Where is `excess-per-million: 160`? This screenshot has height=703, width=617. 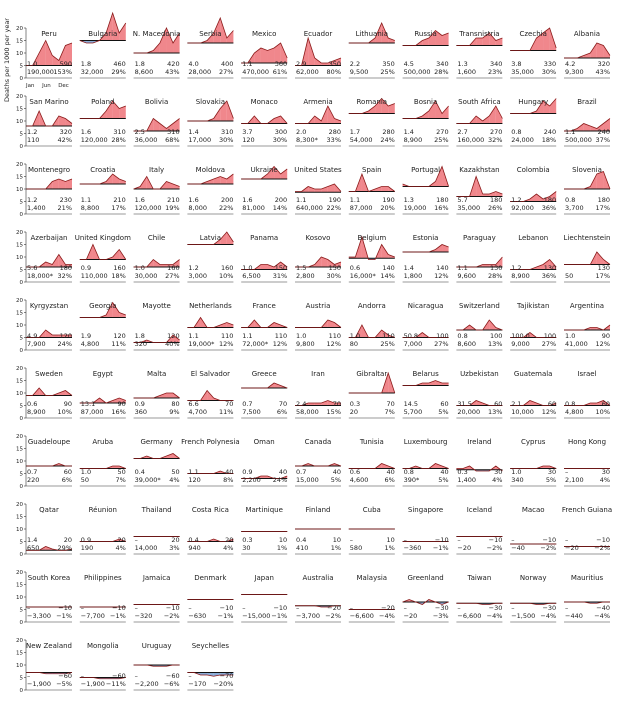
excess-per-million: 160 is located at coordinates (227, 268).